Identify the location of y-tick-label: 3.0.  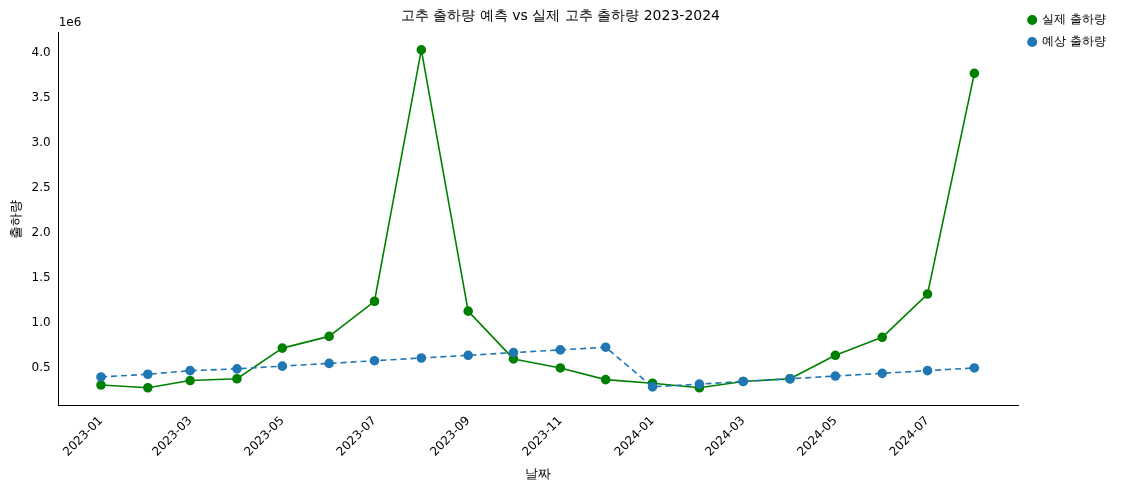
(41, 141).